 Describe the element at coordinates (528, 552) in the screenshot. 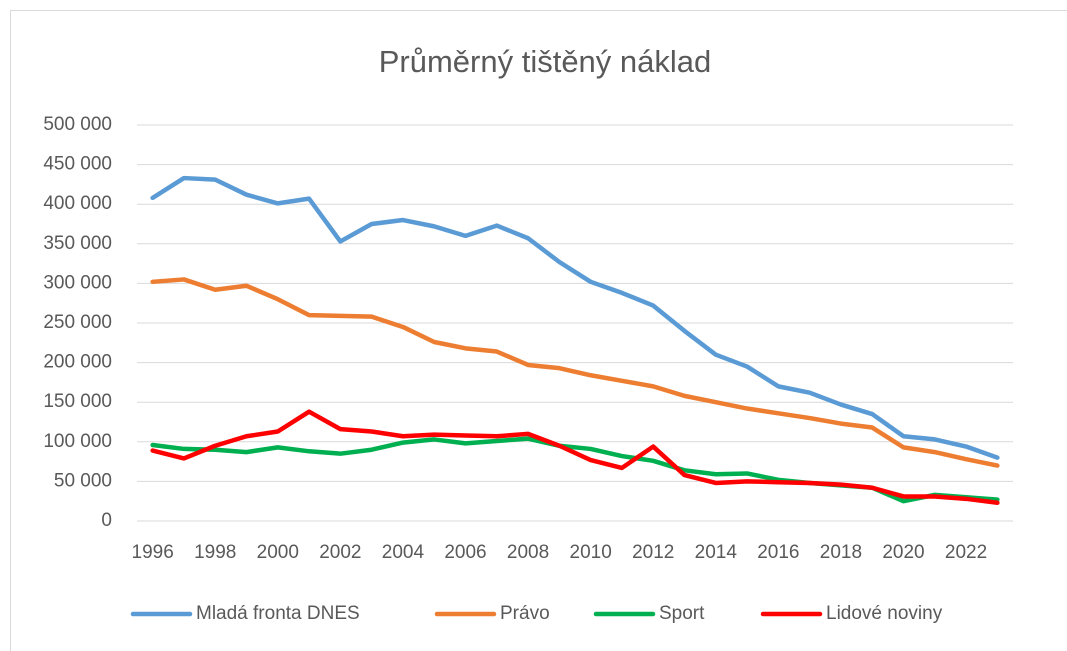

I see `x-tick-label: 2008` at that location.